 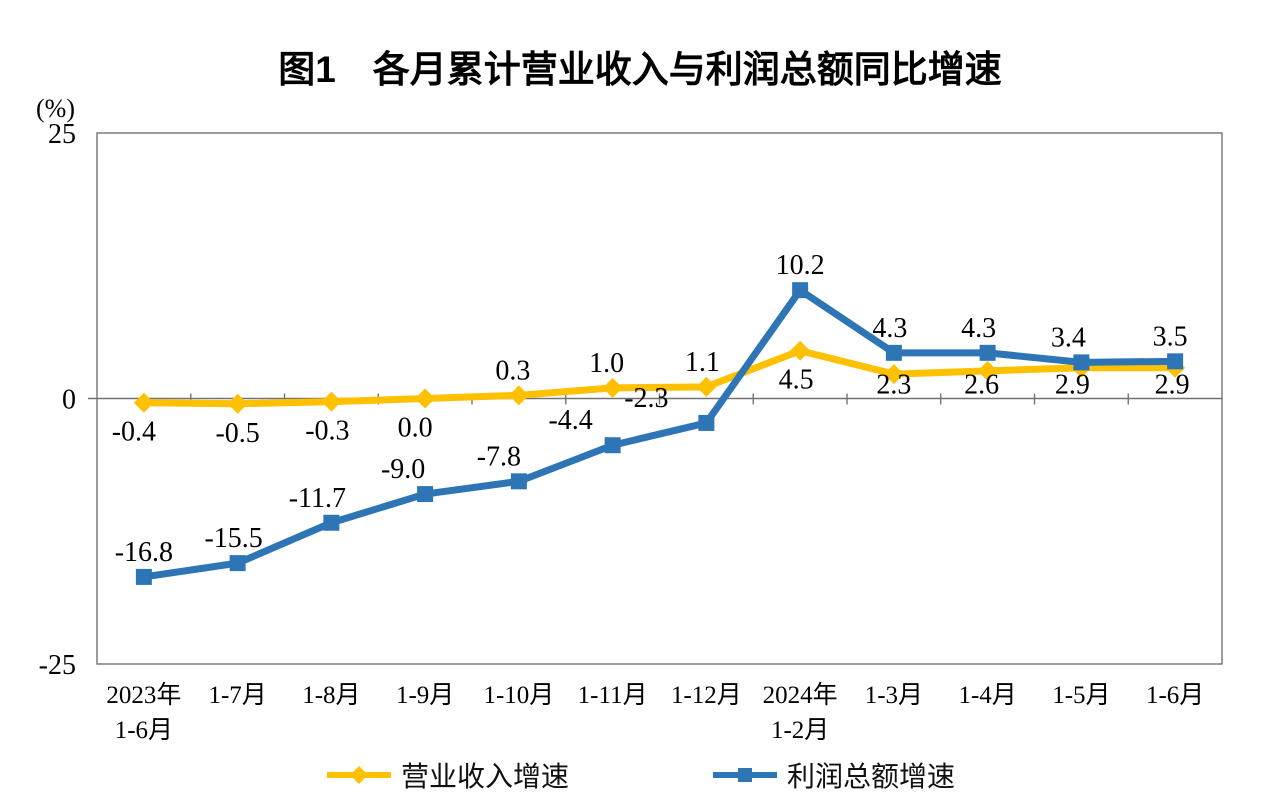 I want to click on profit-data-label: -4.4, so click(x=570, y=420).